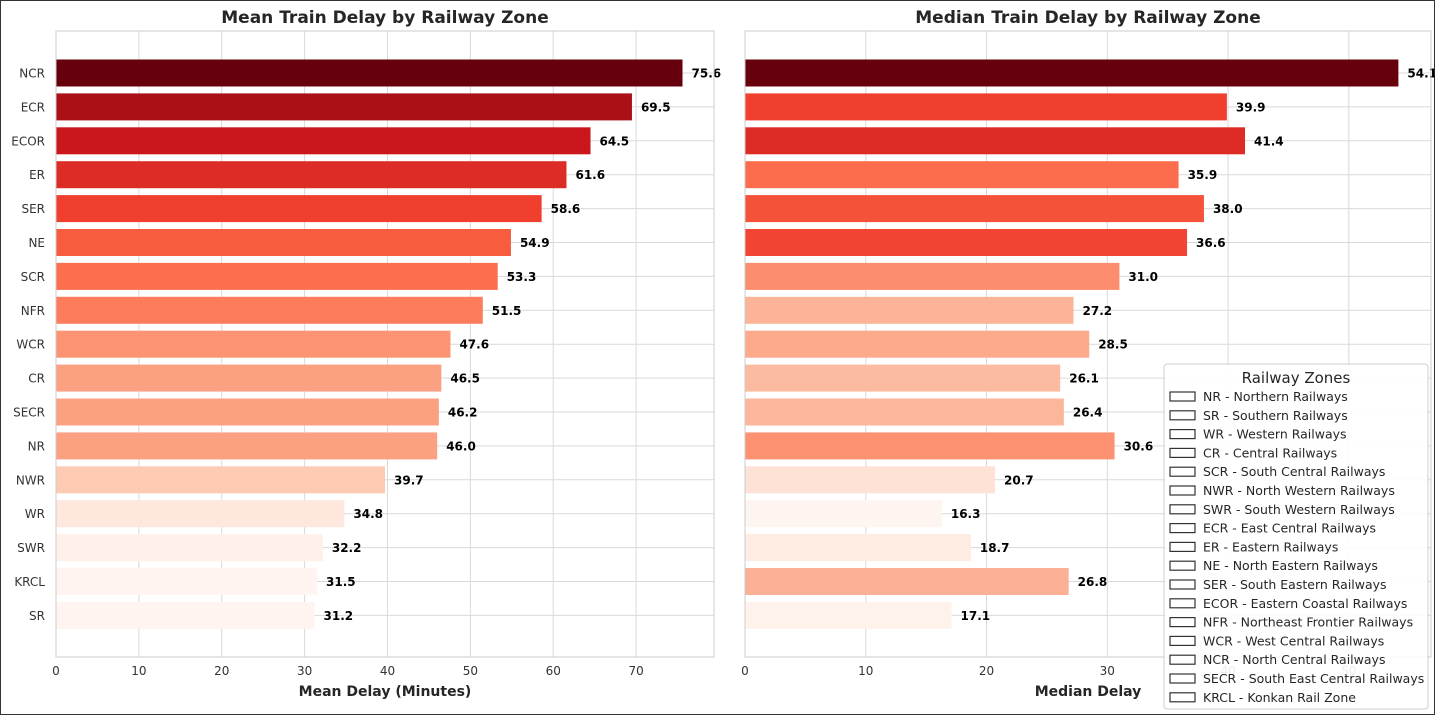  Describe the element at coordinates (1299, 509) in the screenshot. I see `legend-entry: SWR - South Western Railways` at that location.